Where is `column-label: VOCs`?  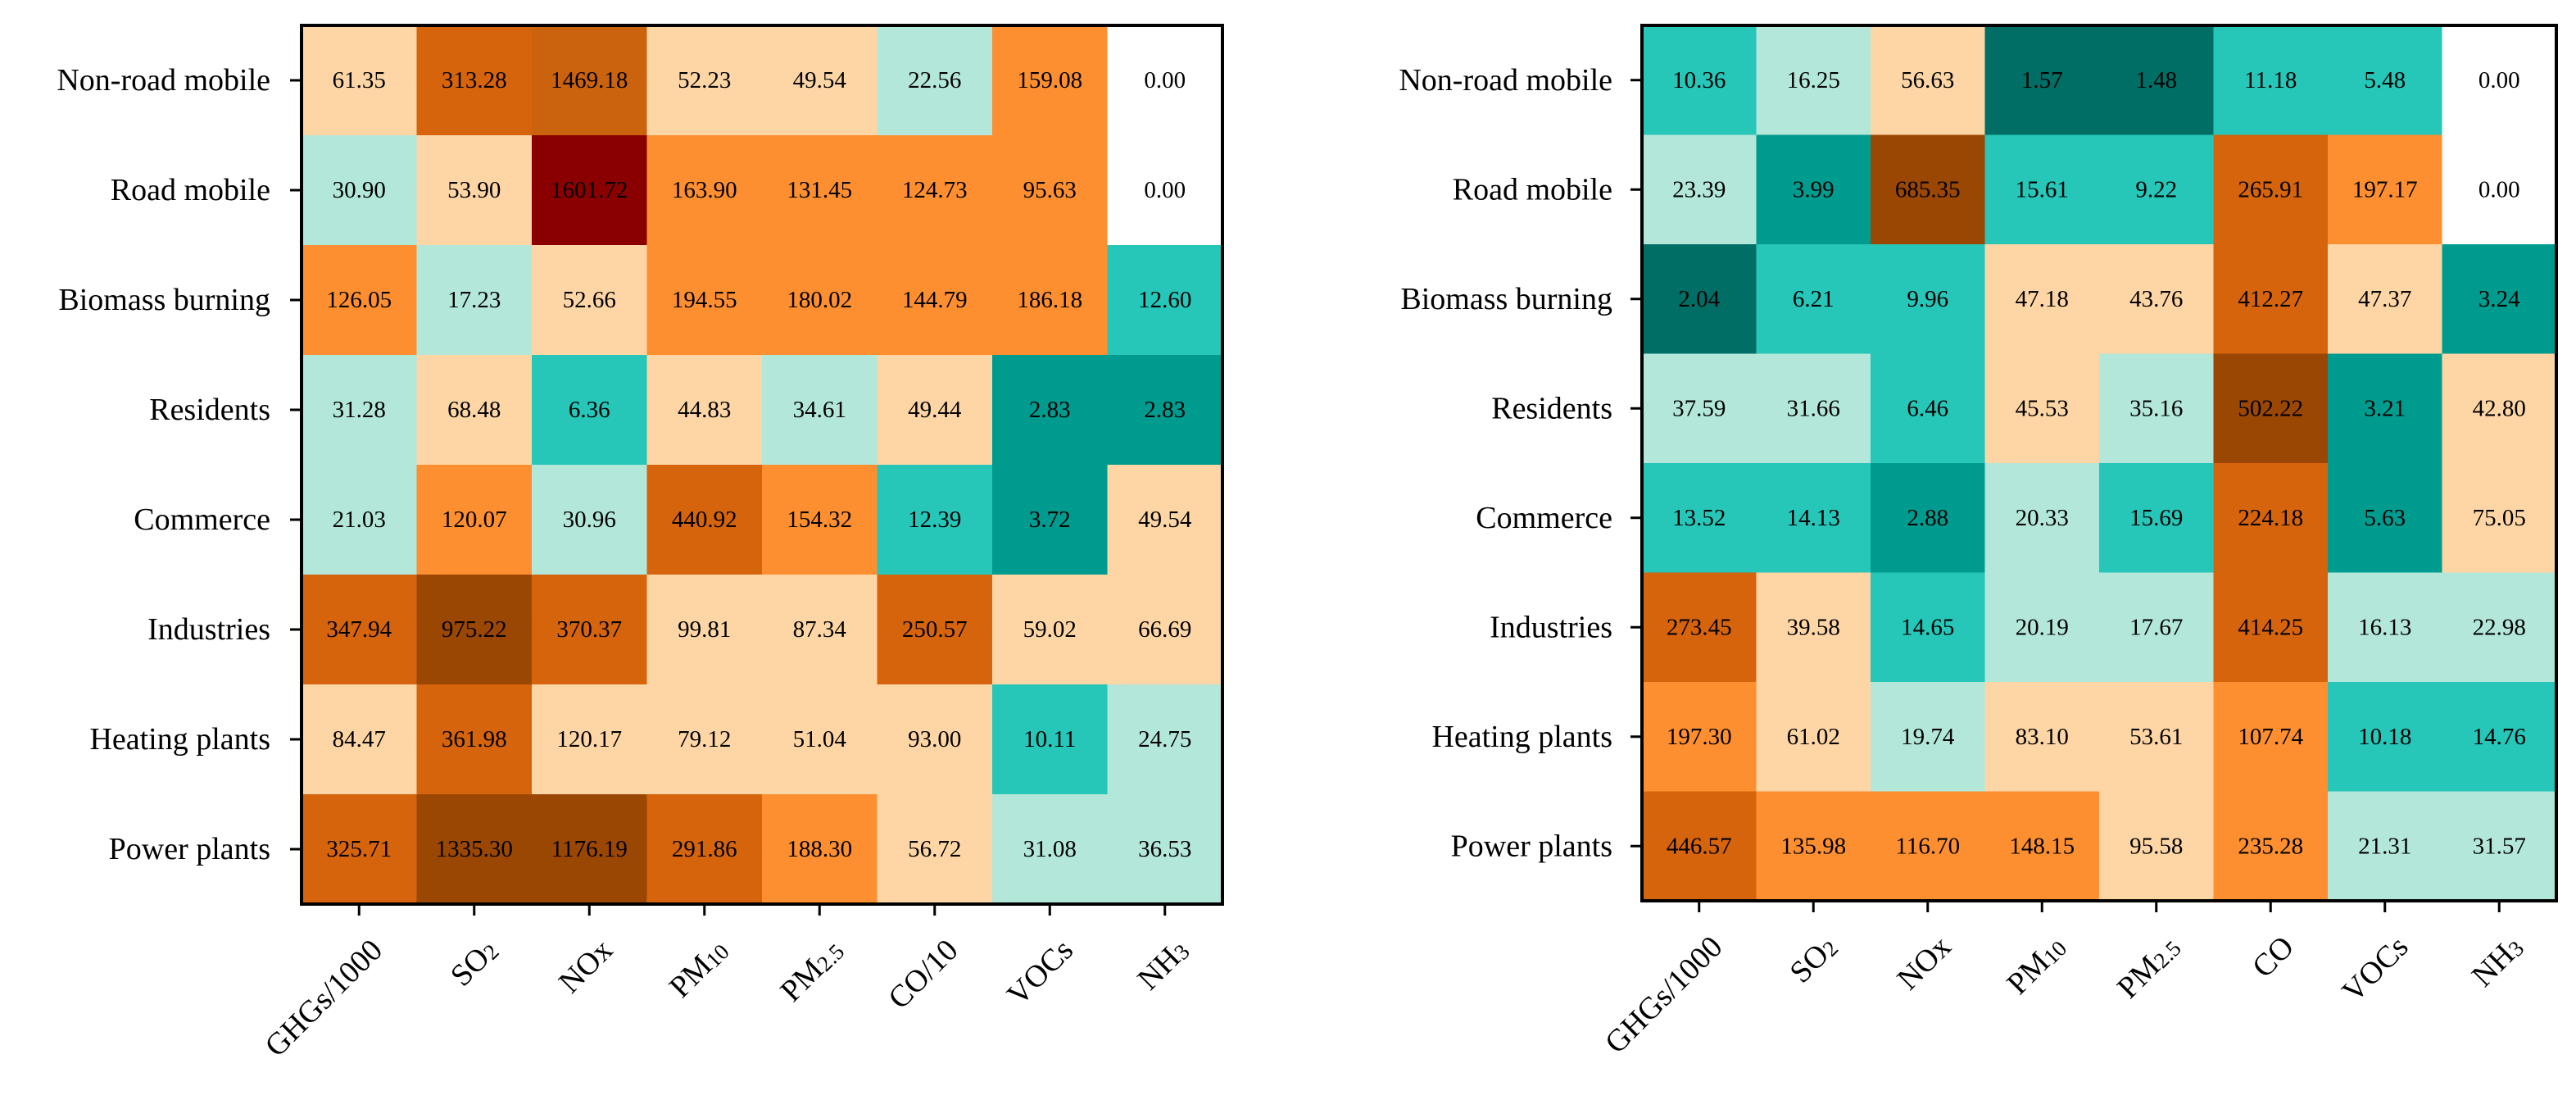 column-label: VOCs is located at coordinates (1040, 973).